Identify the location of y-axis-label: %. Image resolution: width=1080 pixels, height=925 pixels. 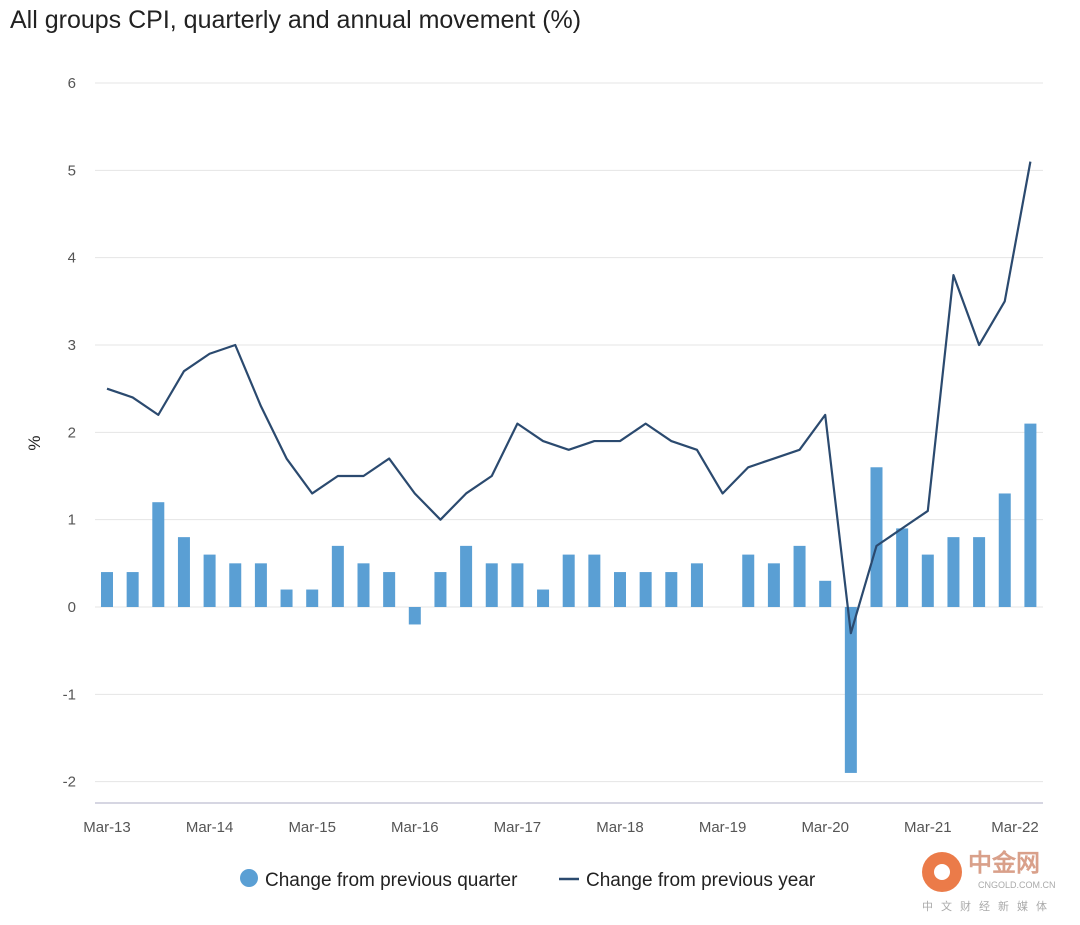
(34, 442).